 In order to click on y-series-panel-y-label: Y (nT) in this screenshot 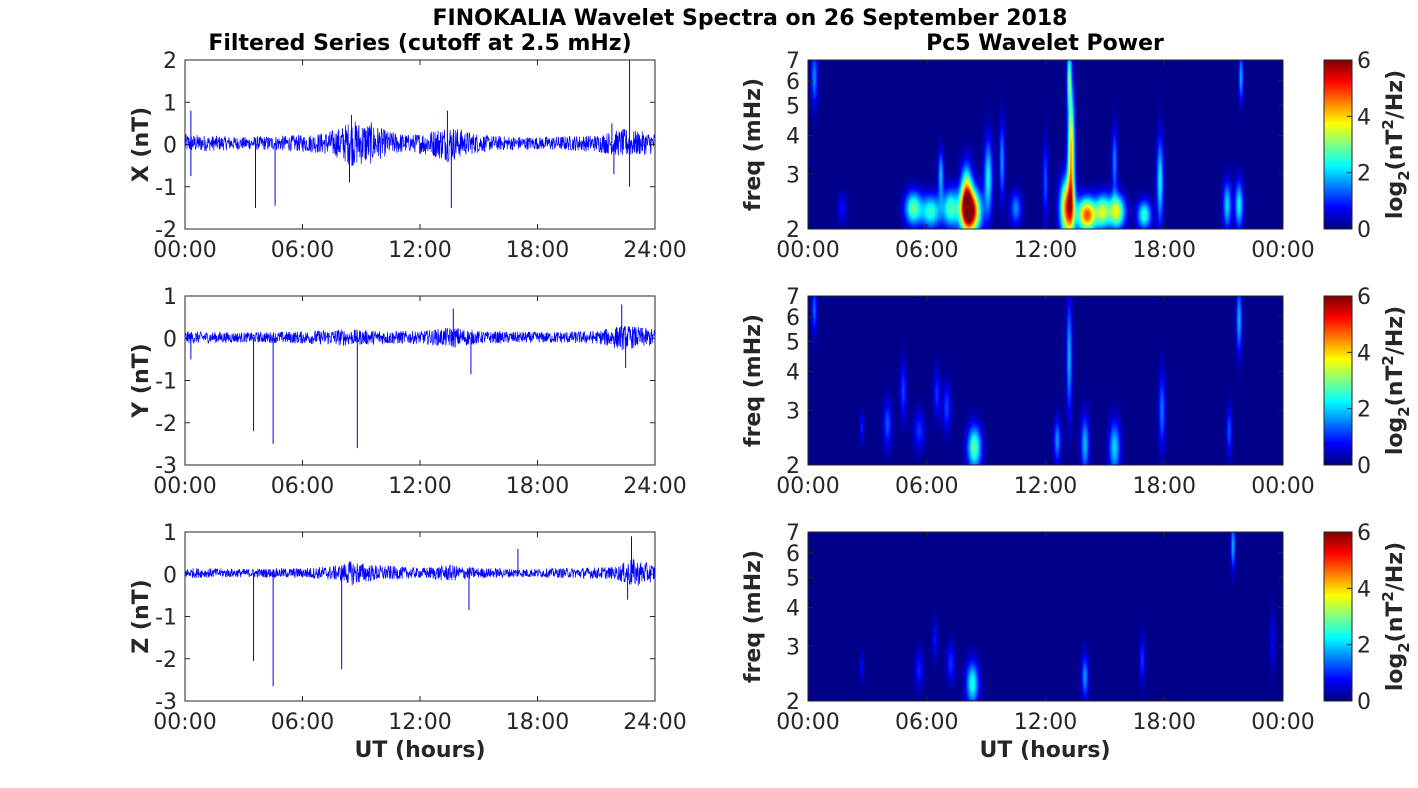, I will do `click(141, 380)`.